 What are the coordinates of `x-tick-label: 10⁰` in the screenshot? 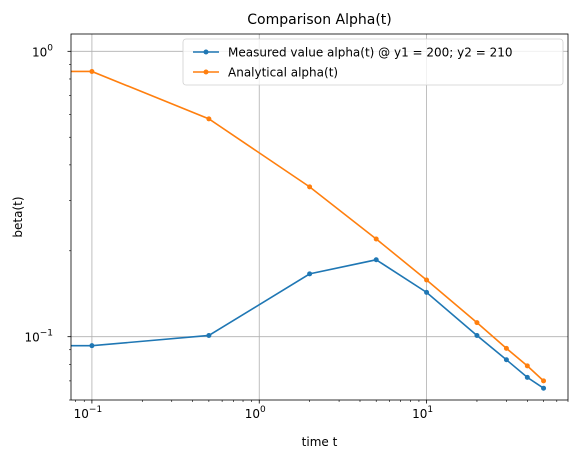 It's located at (255, 413).